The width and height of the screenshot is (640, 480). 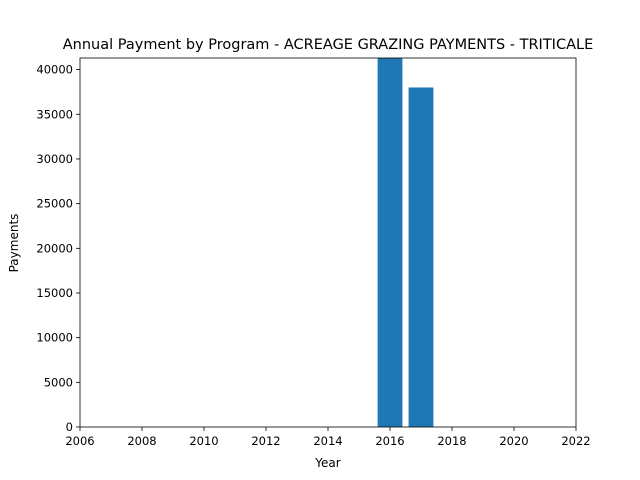 I want to click on y-tick-label: 20000, so click(x=54, y=248).